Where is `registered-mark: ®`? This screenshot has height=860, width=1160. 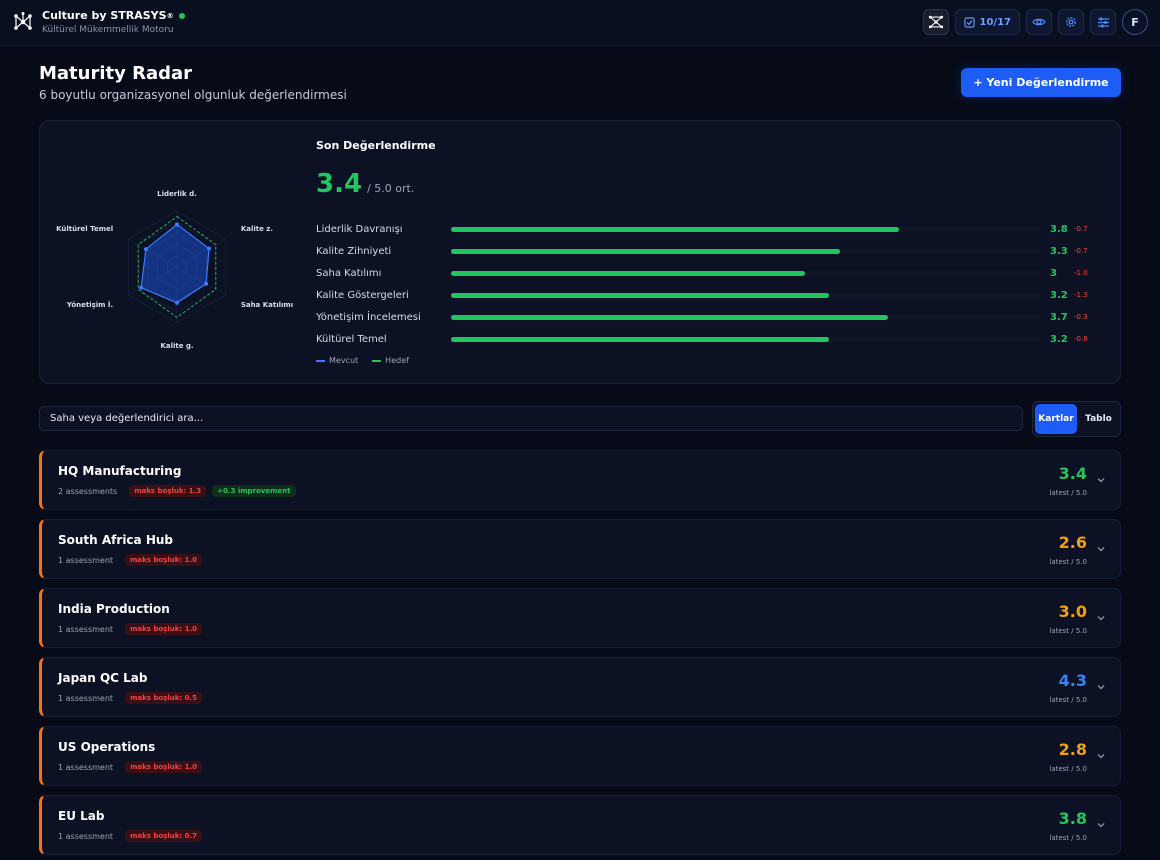 registered-mark: ® is located at coordinates (170, 15).